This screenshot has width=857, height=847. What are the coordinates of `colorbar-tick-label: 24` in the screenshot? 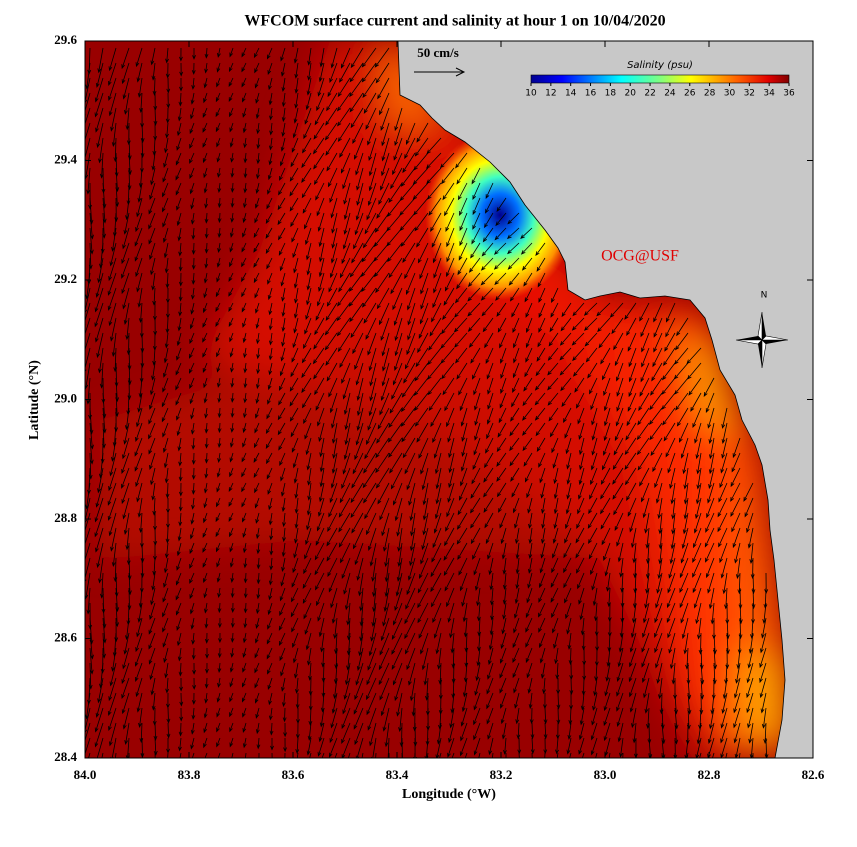 It's located at (670, 94).